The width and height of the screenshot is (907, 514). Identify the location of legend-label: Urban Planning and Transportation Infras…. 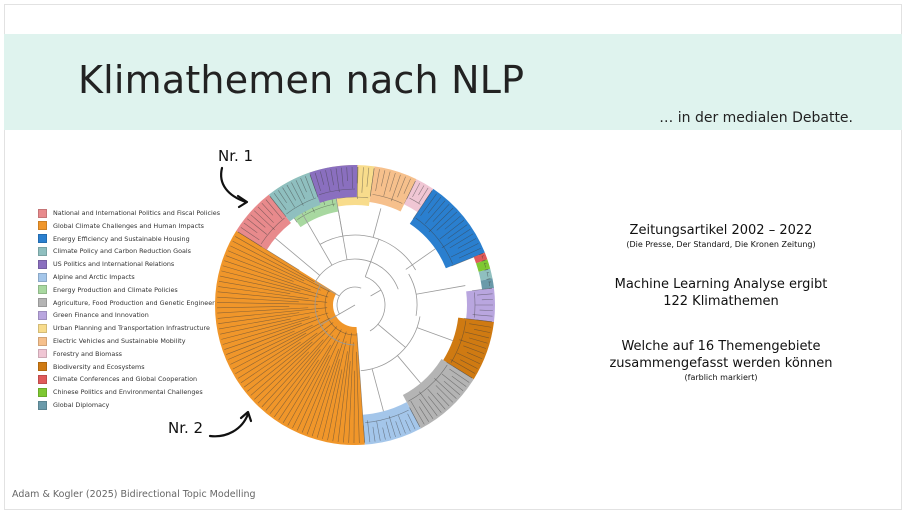
(131, 328).